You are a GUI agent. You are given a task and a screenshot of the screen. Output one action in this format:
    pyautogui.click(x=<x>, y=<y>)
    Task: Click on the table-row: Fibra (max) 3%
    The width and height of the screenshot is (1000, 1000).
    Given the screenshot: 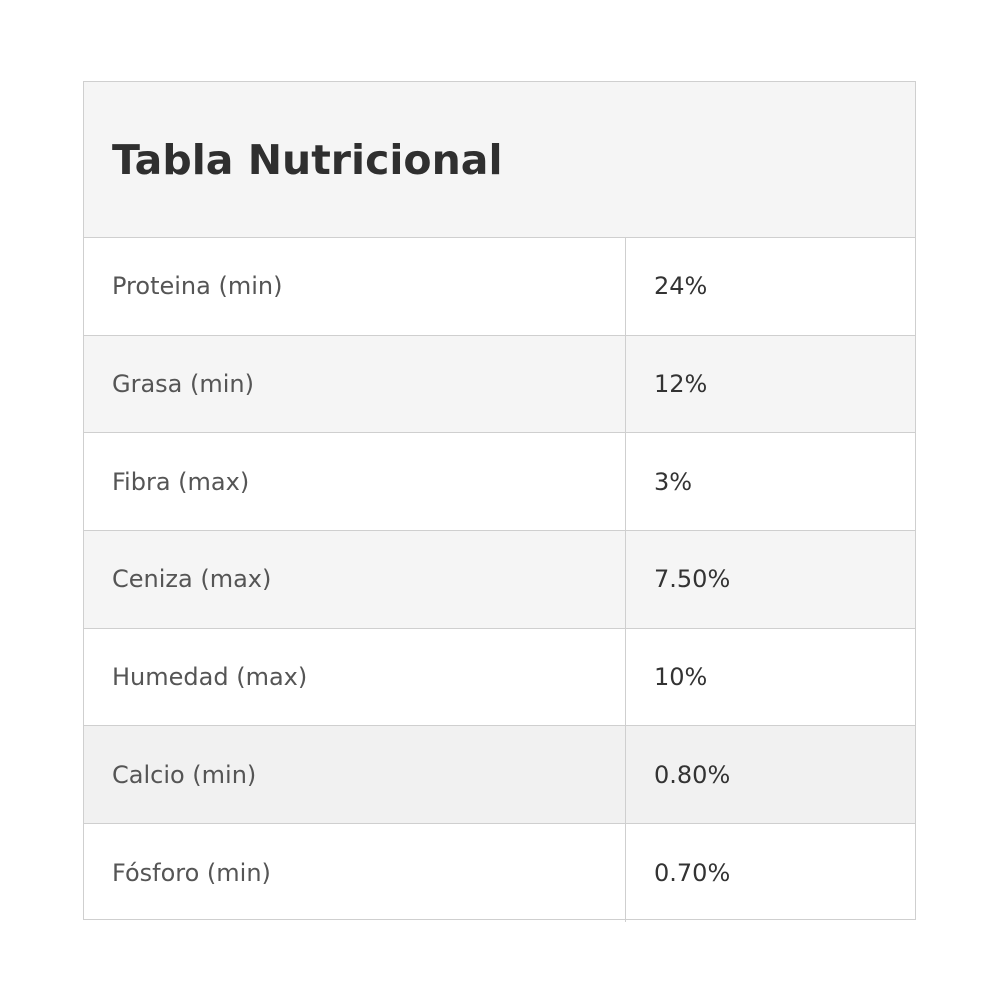 What is the action you would take?
    pyautogui.click(x=499, y=482)
    